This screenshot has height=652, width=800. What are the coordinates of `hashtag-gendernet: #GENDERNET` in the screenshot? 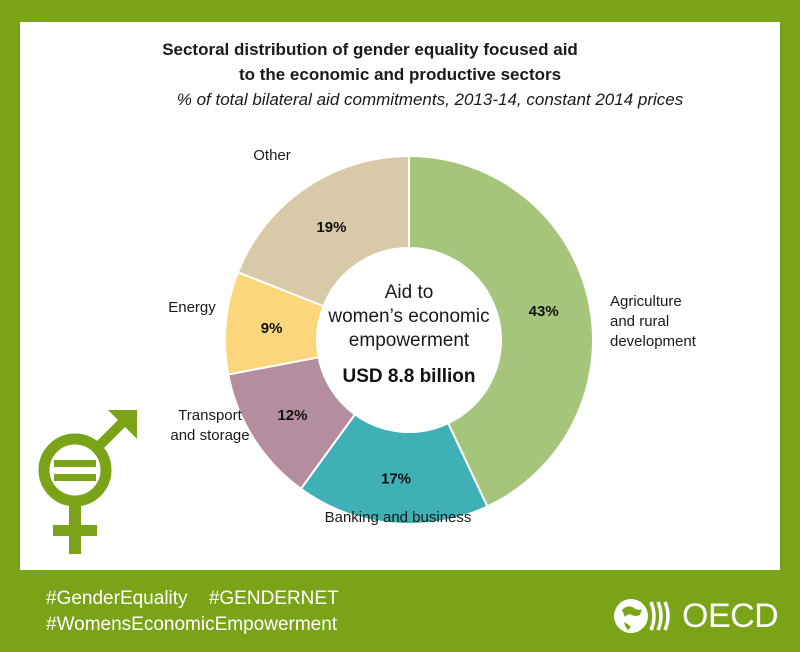 It's located at (273, 598).